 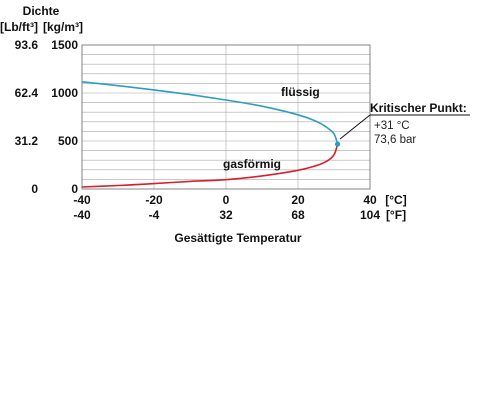 What do you see at coordinates (27, 93) in the screenshot?
I see `y-tick-label-lb: 62.4` at bounding box center [27, 93].